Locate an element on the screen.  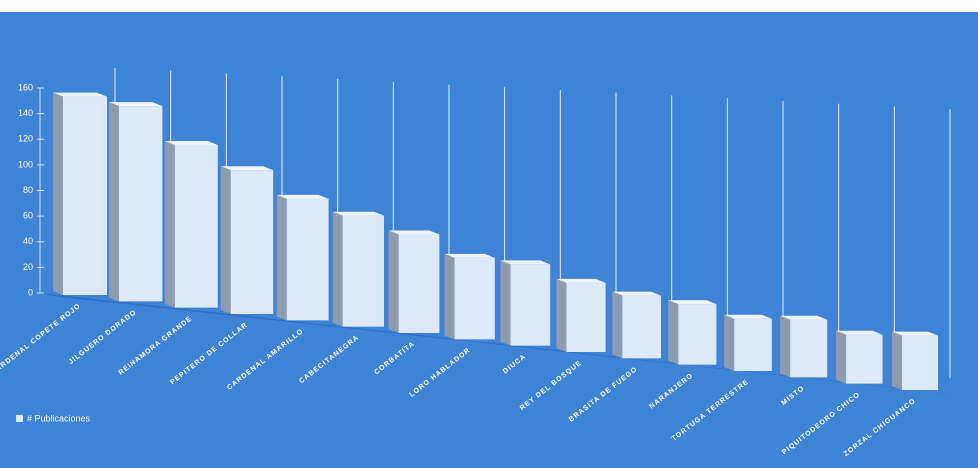
y-tick-label: 120 is located at coordinates (25, 139).